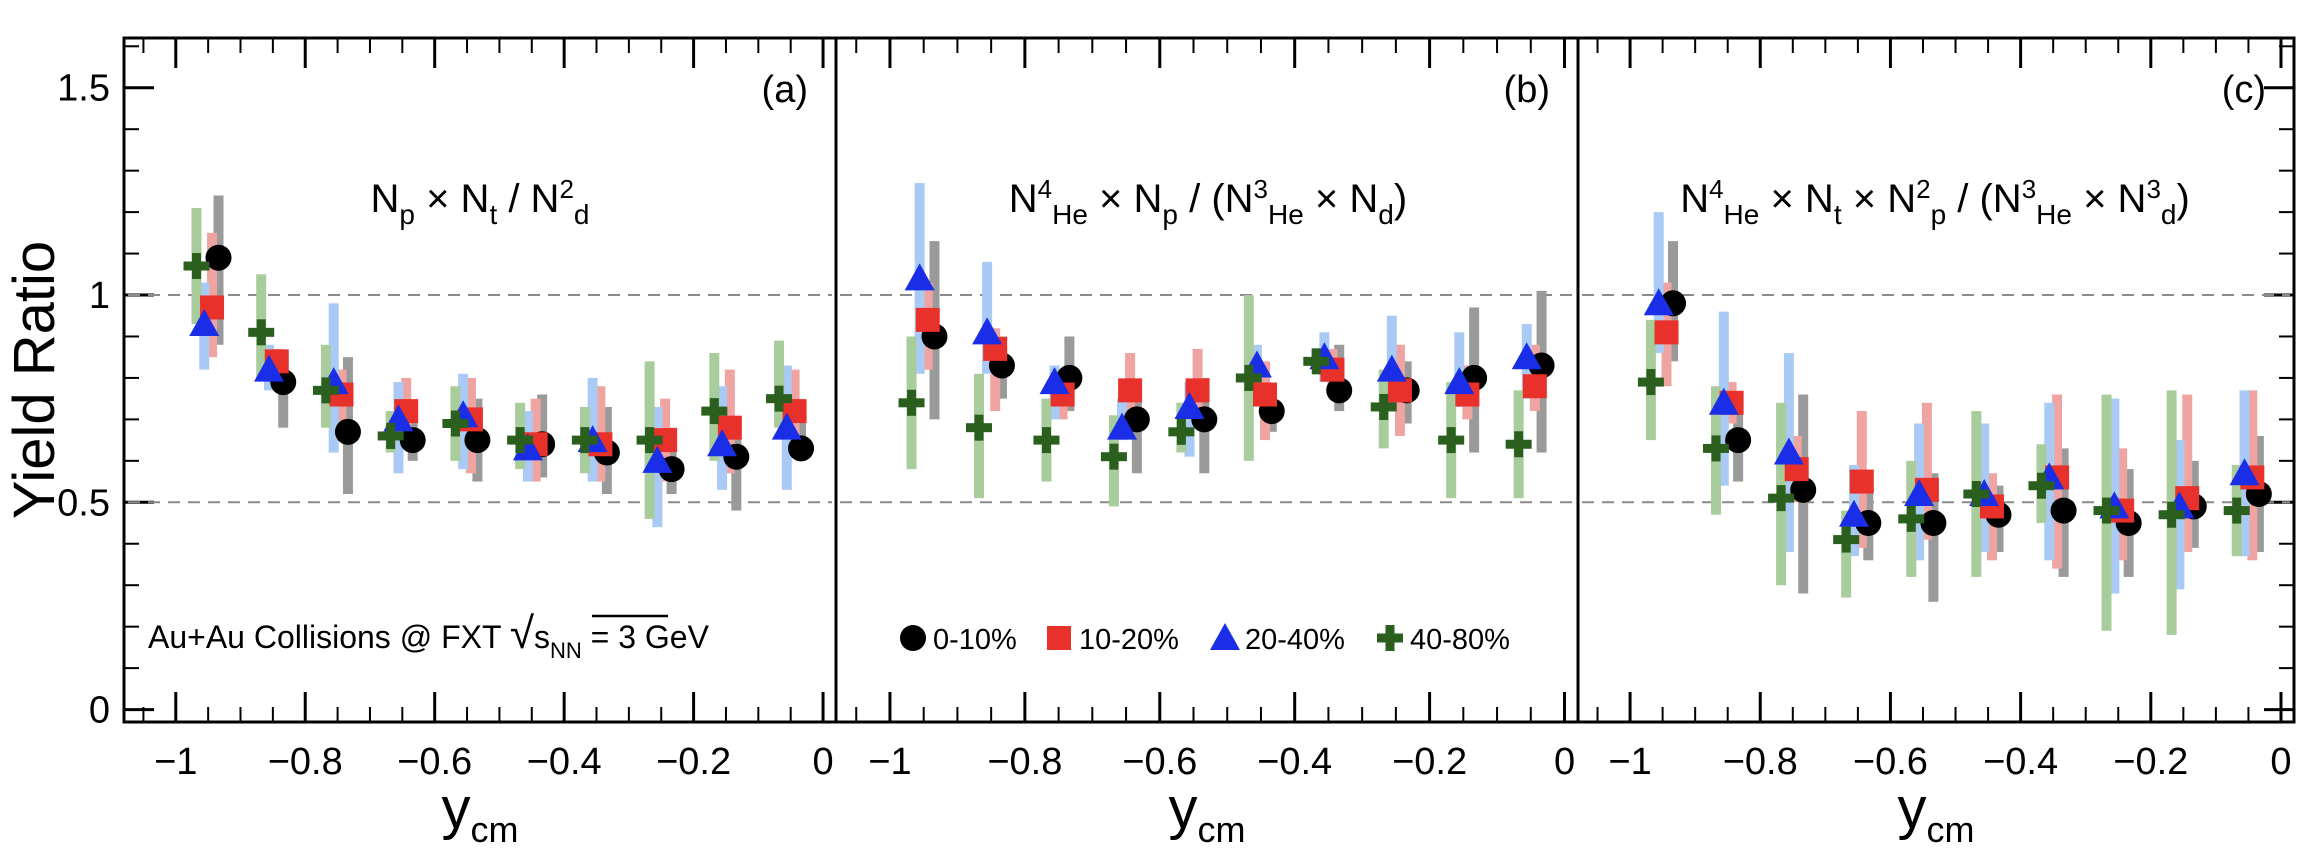 Image resolution: width=2318 pixels, height=858 pixels. What do you see at coordinates (479, 202) in the screenshot?
I see `ratio-formula: Np × Nt / N2d` at bounding box center [479, 202].